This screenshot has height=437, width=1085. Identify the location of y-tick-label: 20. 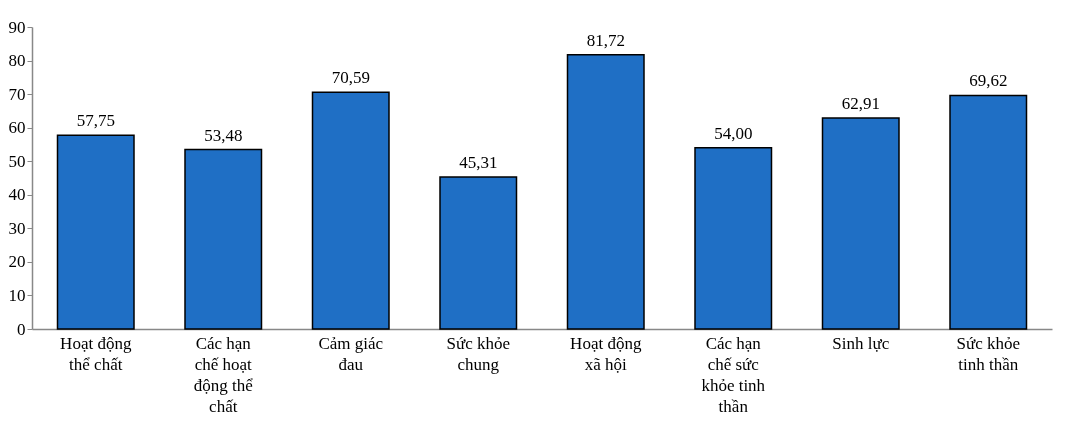
(17, 262).